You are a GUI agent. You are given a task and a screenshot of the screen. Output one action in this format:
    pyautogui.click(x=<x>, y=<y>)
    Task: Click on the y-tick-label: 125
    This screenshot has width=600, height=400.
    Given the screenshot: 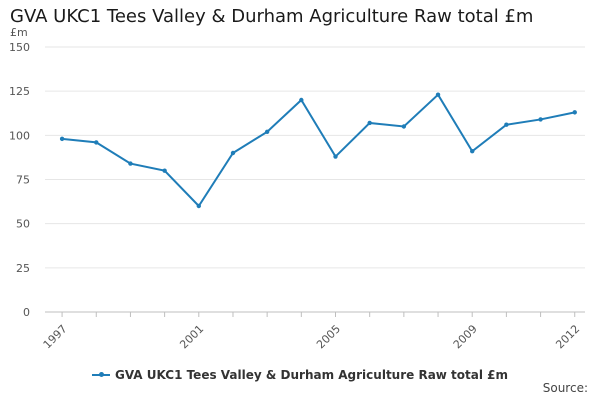 What is the action you would take?
    pyautogui.click(x=19, y=91)
    